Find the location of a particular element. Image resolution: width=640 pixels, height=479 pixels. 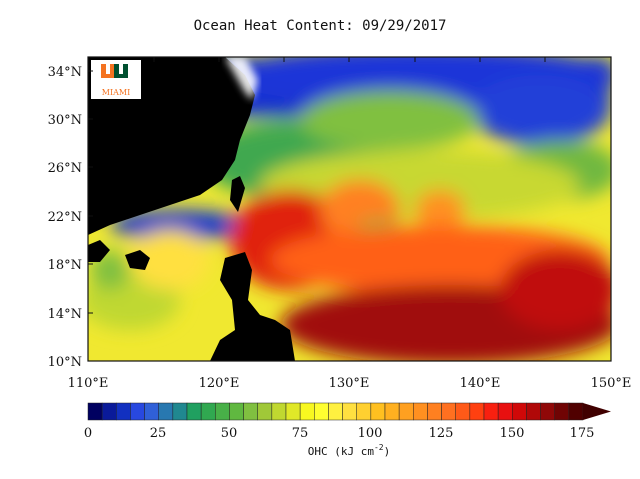

lat-label: 34°N is located at coordinates (65, 72).